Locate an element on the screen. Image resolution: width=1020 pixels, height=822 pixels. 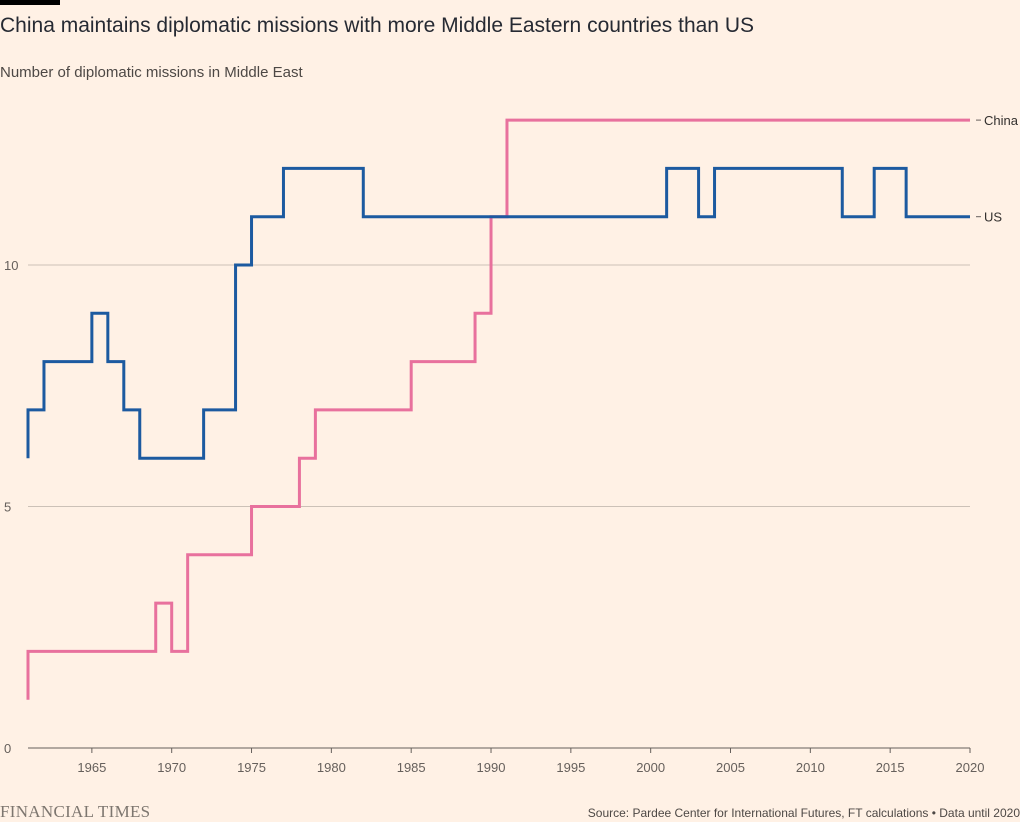
x-tick-label: 1980 is located at coordinates (331, 767).